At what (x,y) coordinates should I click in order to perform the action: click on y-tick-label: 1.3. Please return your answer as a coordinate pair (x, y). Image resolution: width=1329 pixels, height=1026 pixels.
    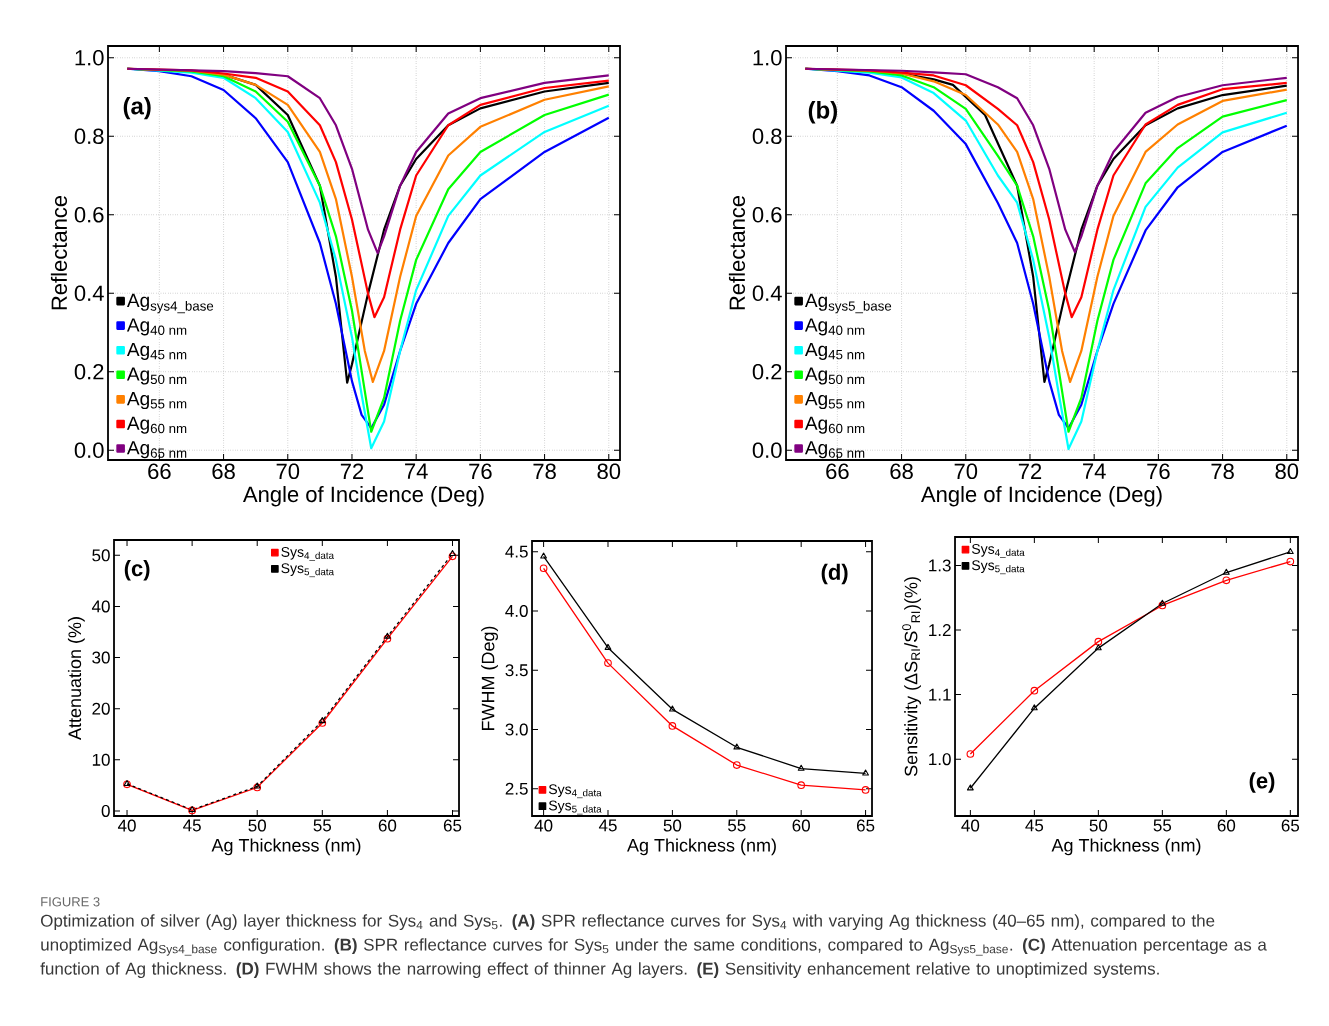
    Looking at the image, I should click on (940, 565).